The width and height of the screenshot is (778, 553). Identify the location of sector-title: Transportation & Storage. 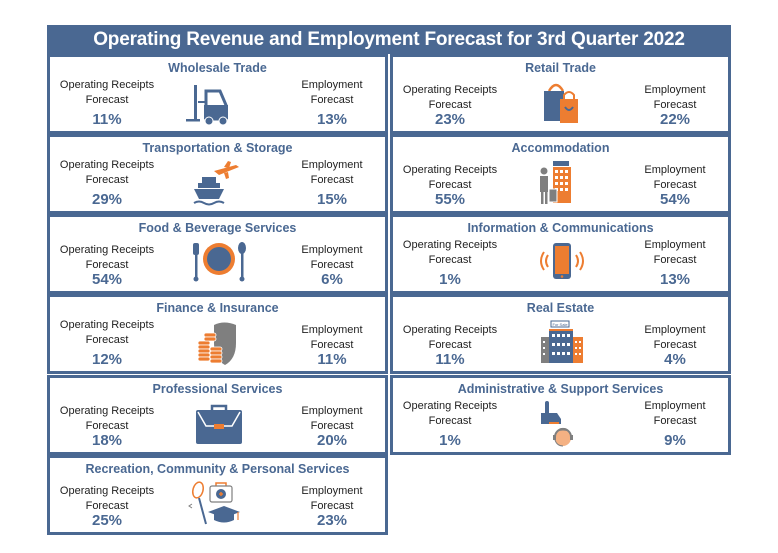
(217, 148).